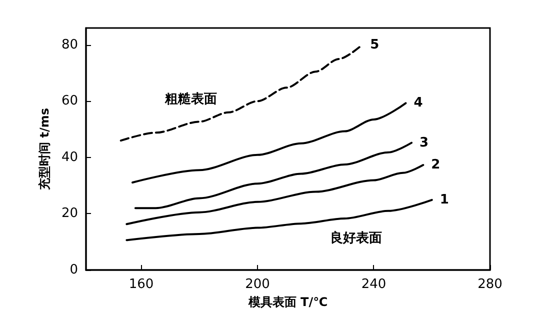 The image size is (550, 323). What do you see at coordinates (444, 200) in the screenshot?
I see `series-label: 1` at bounding box center [444, 200].